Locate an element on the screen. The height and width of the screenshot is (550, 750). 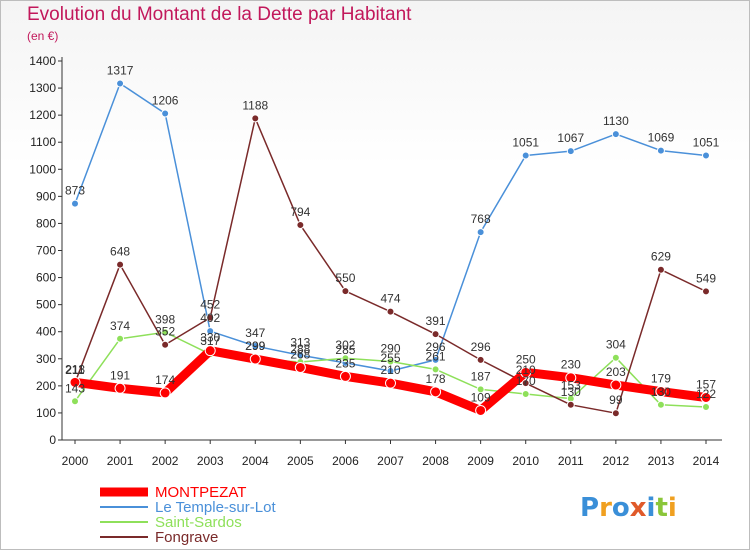
y-tick-label: 400 is located at coordinates (46, 332).